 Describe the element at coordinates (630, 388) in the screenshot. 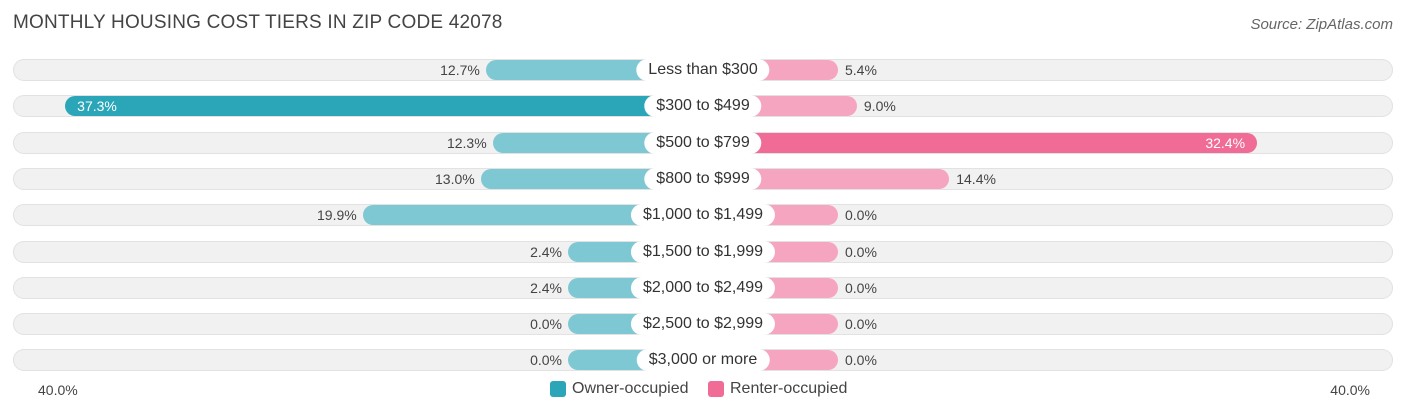

I see `legend-label-owner: Owner-occupied` at that location.